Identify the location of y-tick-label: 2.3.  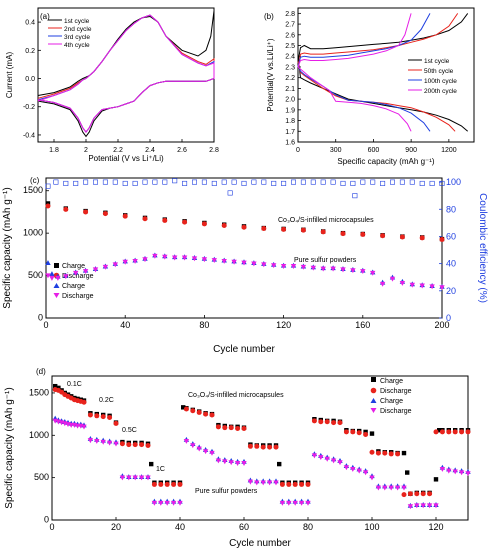
(290, 67).